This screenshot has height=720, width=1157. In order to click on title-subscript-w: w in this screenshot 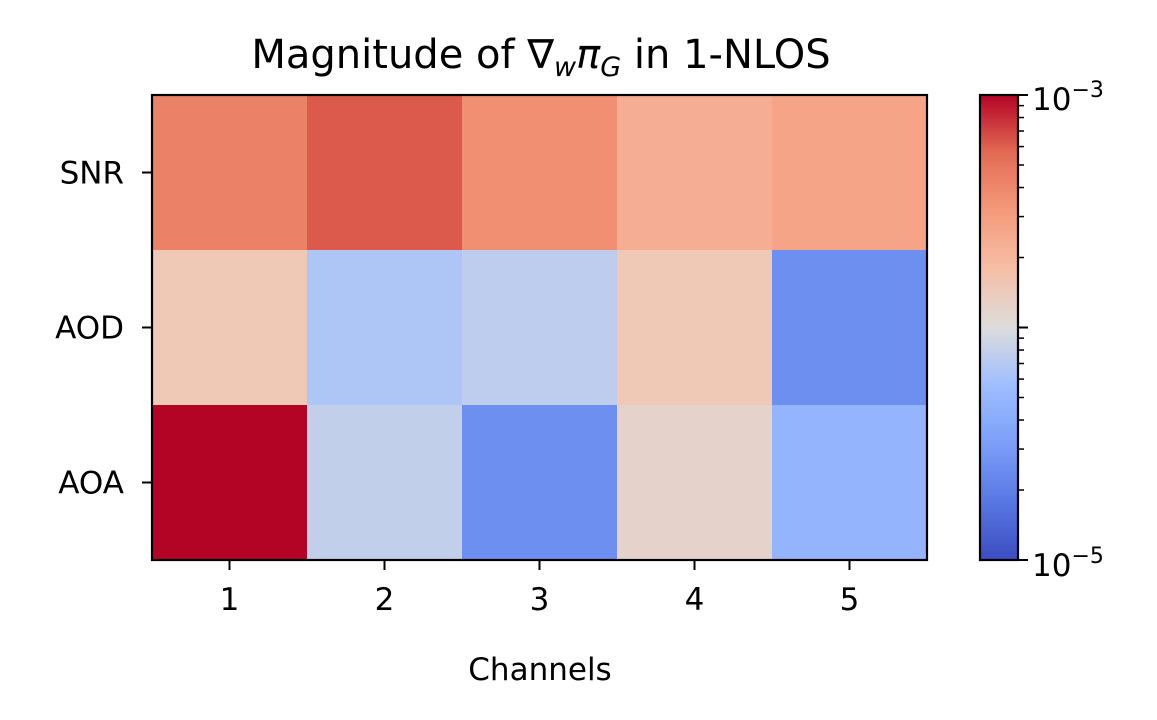, I will do `click(565, 67)`.